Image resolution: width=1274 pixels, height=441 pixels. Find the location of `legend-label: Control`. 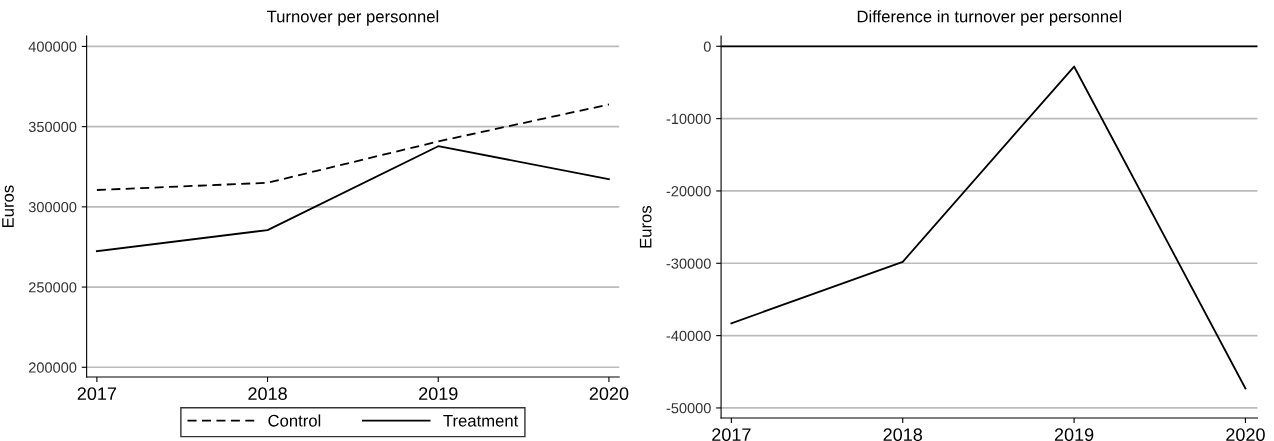

legend-label: Control is located at coordinates (294, 420).